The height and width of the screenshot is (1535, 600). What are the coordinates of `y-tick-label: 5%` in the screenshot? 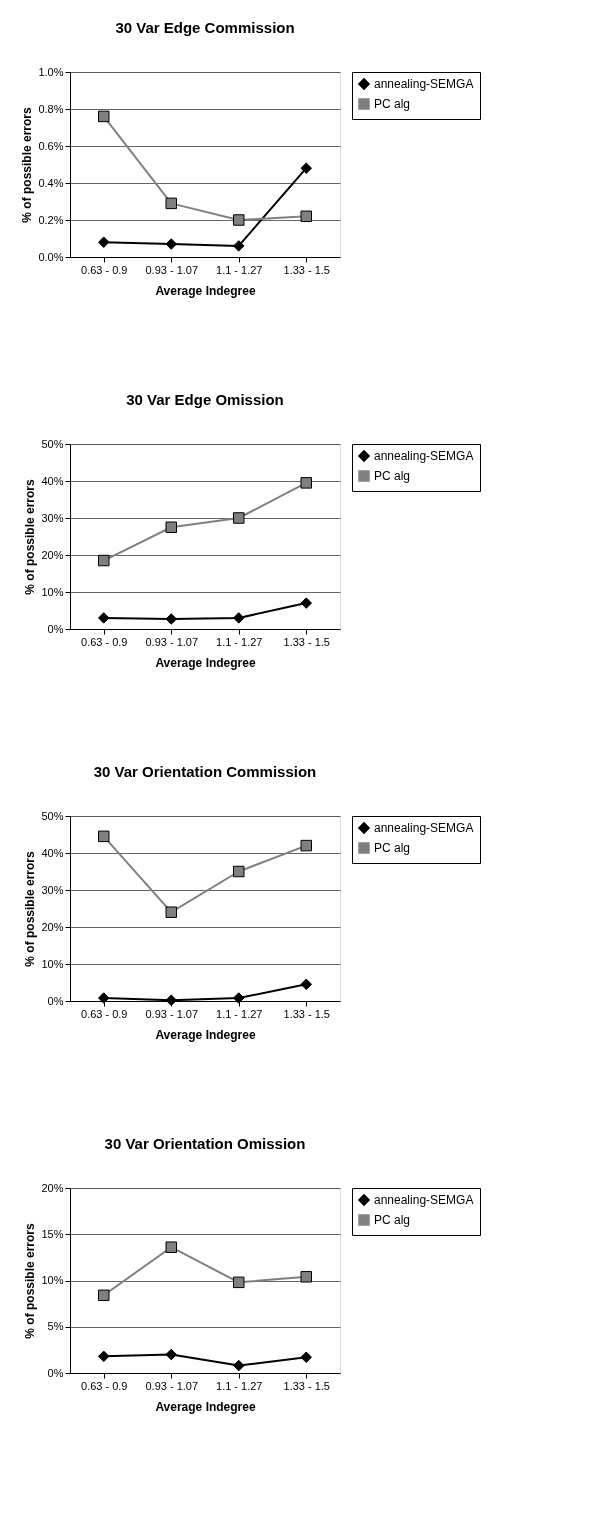 It's located at (55, 1326).